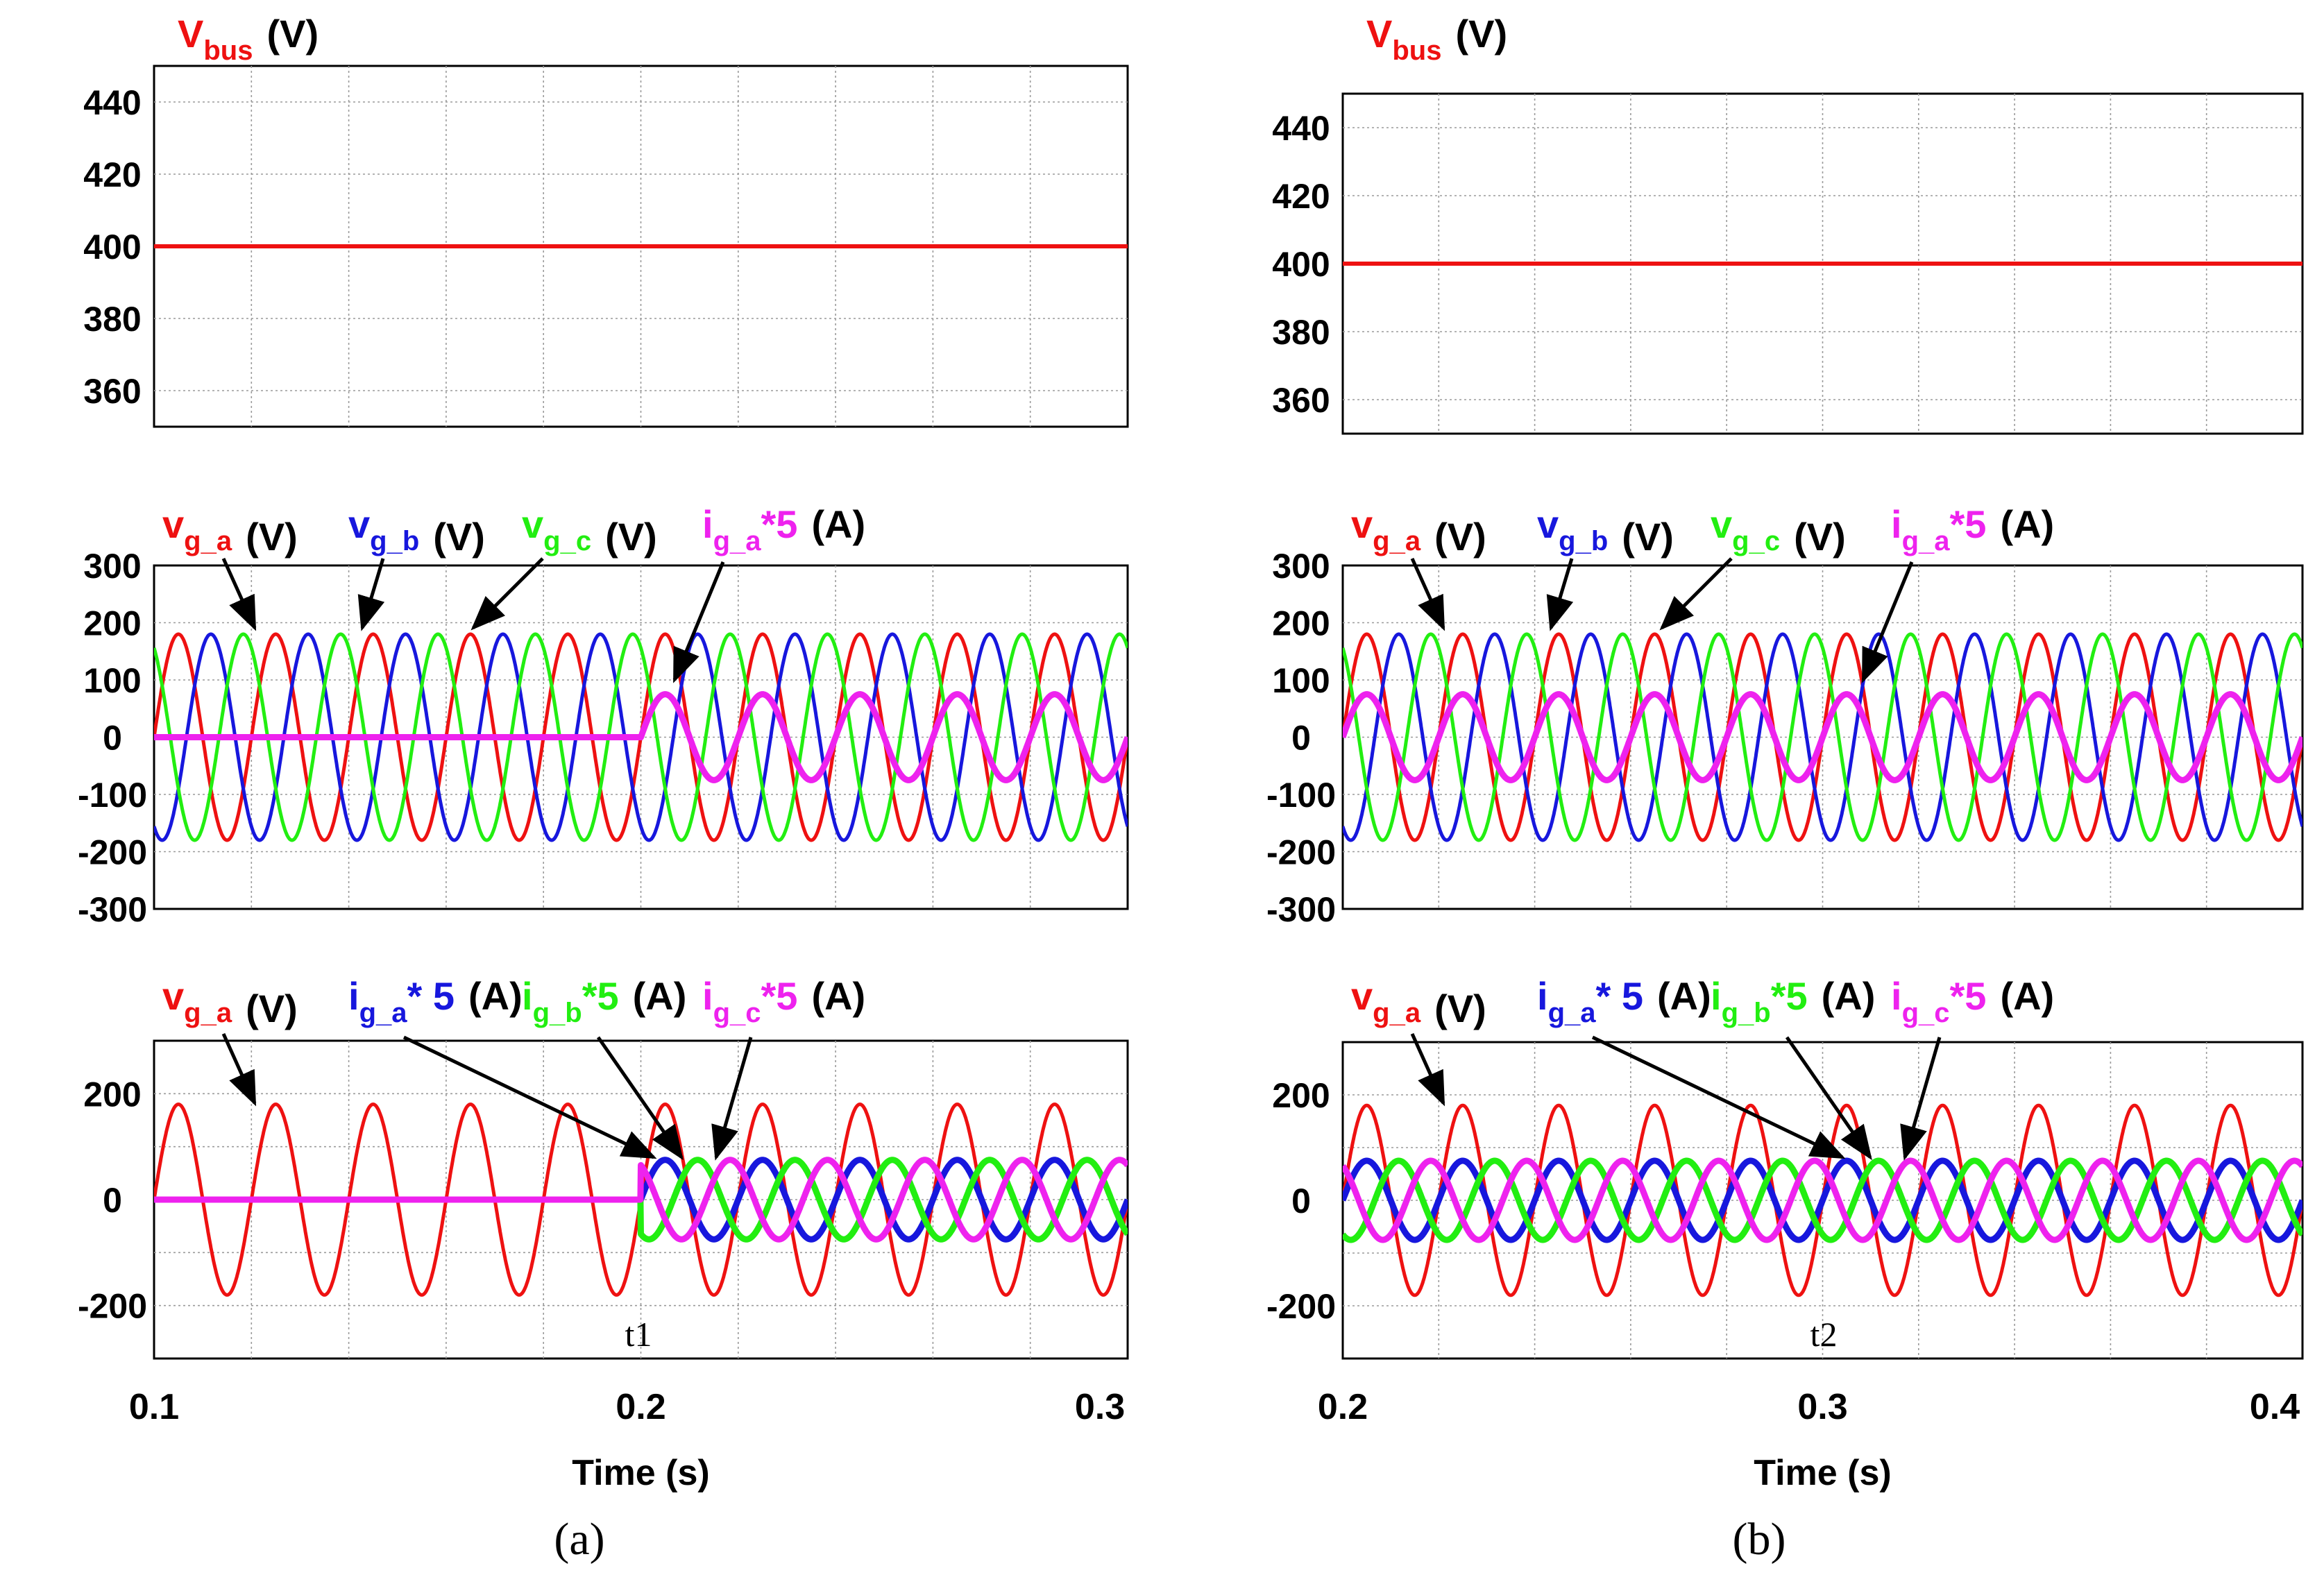  What do you see at coordinates (640, 1473) in the screenshot?
I see `x-axis-title: Time (s)` at bounding box center [640, 1473].